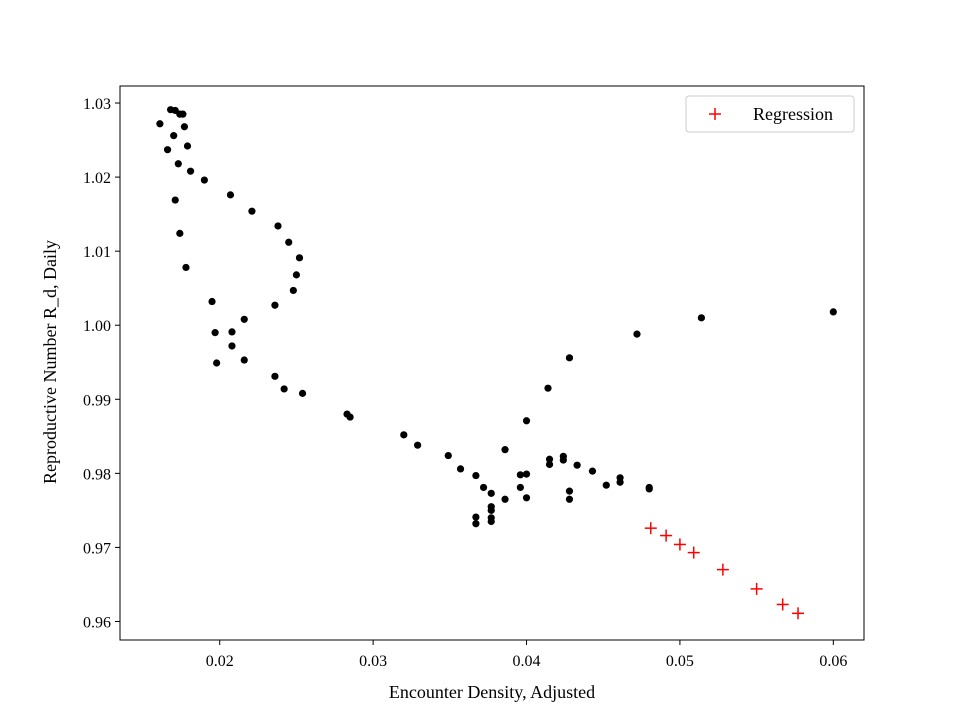 This screenshot has height=725, width=960. What do you see at coordinates (97, 622) in the screenshot?
I see `y-tick-label: 0.96` at bounding box center [97, 622].